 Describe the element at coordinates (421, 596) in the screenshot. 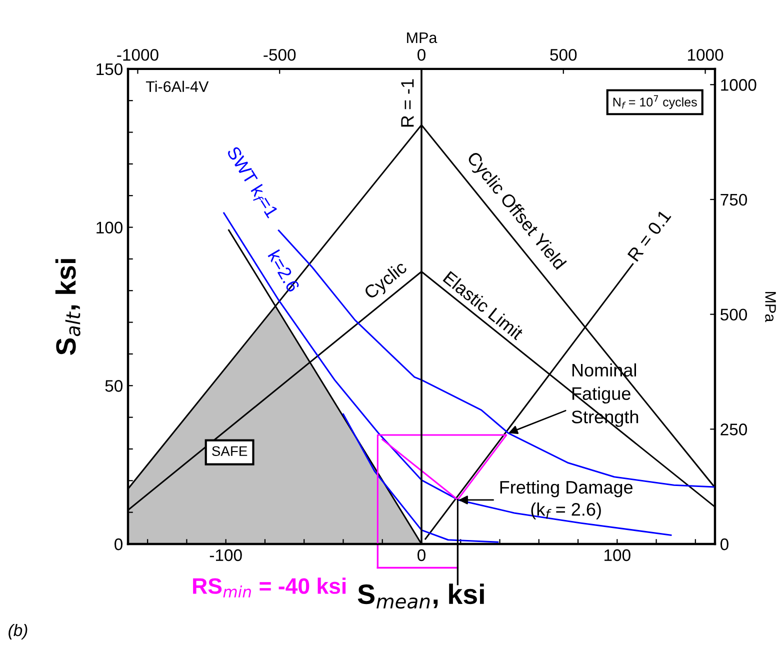

I see `x-axis-title: S$_{mean}$, ksi` at that location.